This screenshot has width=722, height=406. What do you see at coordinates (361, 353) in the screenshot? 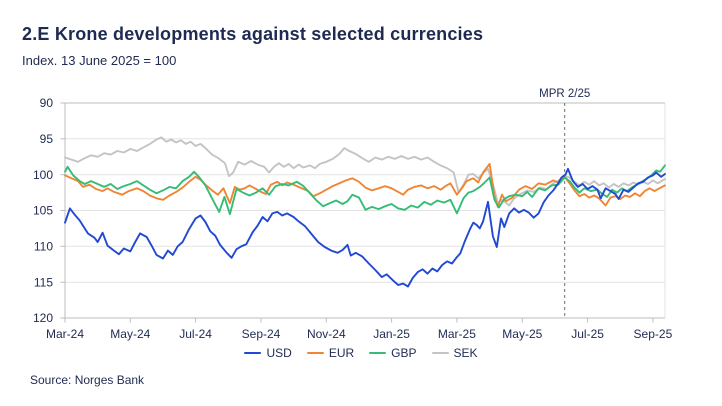
I see `chart-legend: USD EUR GBP SEK` at bounding box center [361, 353].